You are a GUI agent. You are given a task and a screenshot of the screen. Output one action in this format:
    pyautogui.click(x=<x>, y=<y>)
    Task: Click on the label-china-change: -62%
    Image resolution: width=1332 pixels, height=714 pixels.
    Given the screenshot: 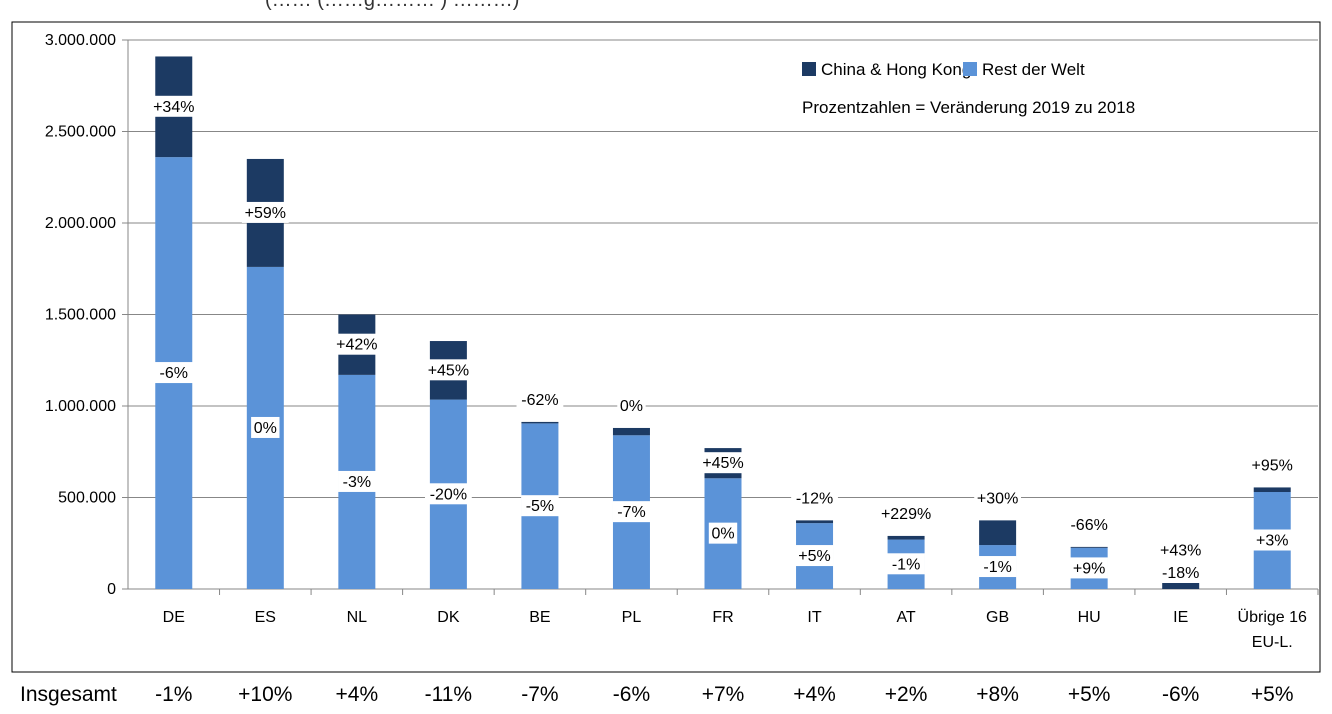 What is the action you would take?
    pyautogui.click(x=539, y=400)
    